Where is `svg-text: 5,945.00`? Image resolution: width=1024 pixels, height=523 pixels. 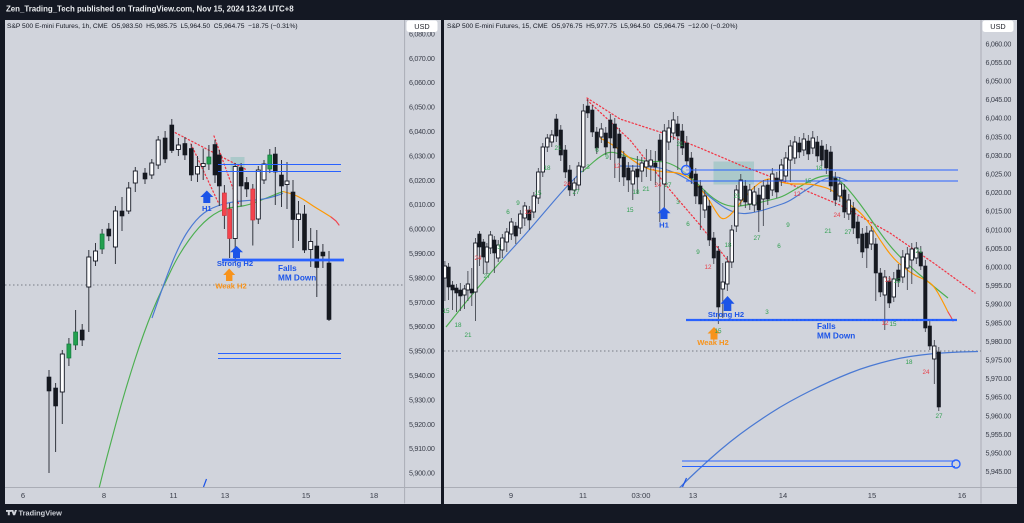 svg-text: 5,945.00 is located at coordinates (999, 471).